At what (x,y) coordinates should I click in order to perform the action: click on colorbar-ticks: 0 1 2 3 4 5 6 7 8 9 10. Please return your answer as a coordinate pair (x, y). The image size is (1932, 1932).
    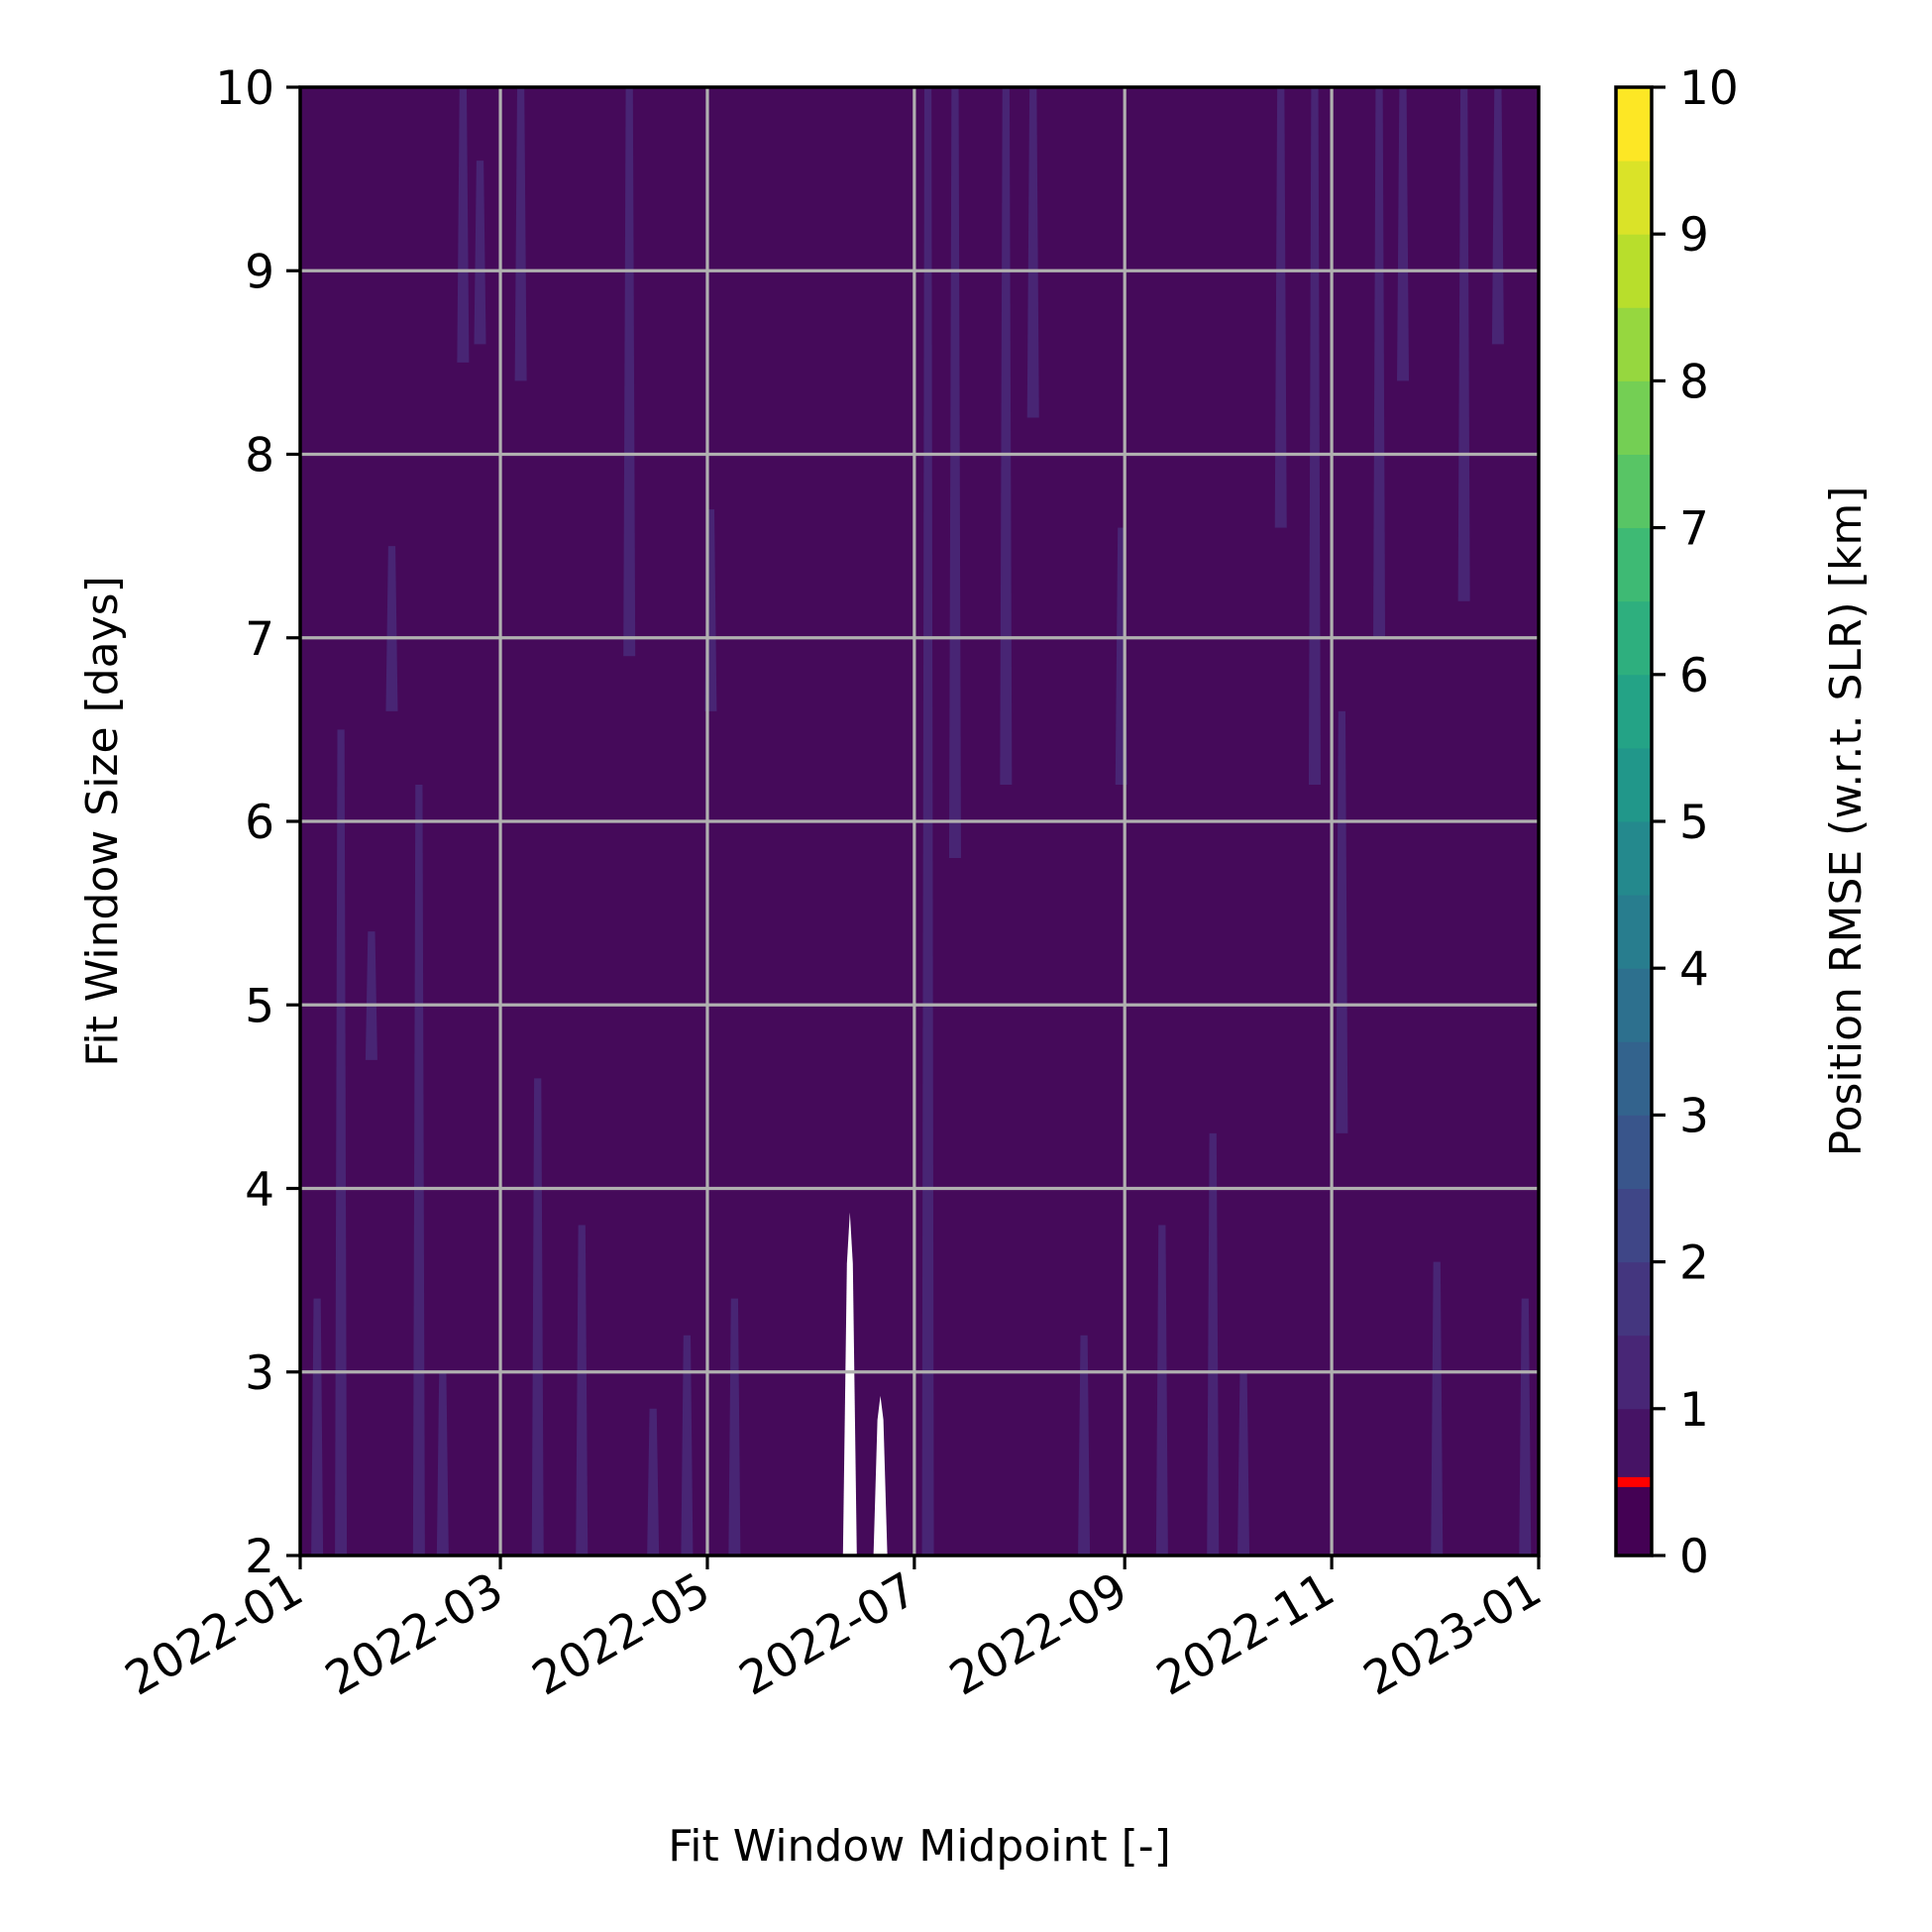
    Looking at the image, I should click on (1695, 822).